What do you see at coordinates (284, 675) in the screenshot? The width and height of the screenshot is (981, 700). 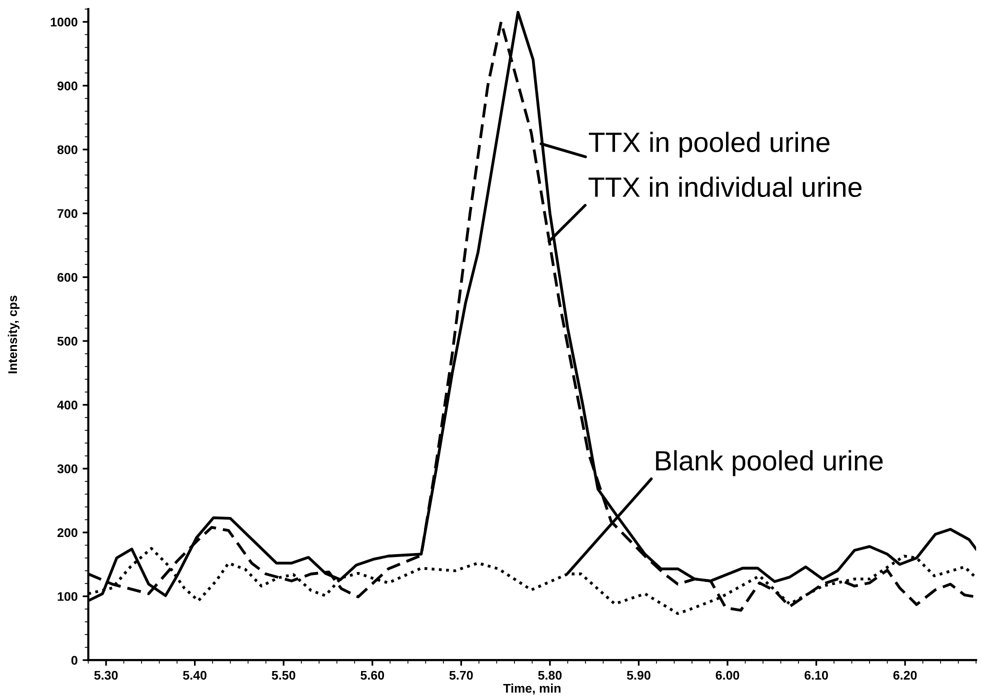 I see `x-tick-label: 5.50` at bounding box center [284, 675].